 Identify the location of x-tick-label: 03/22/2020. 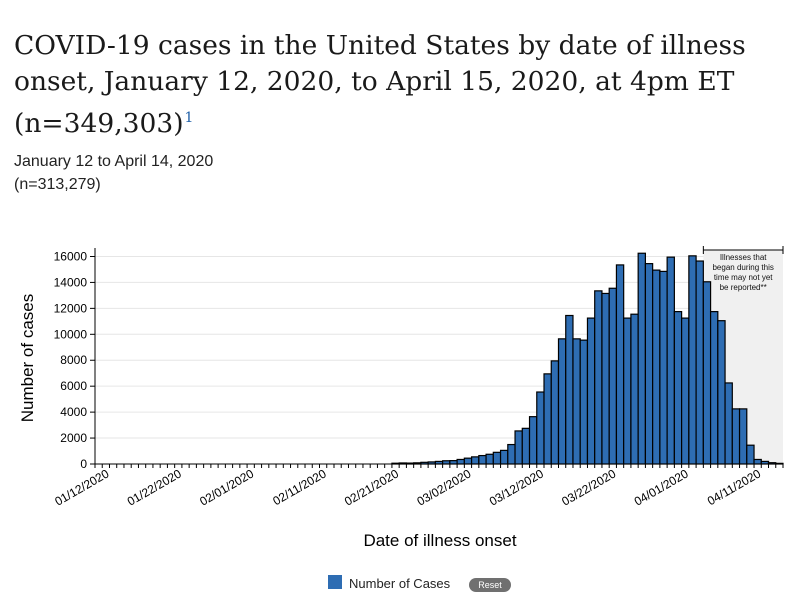
(588, 487).